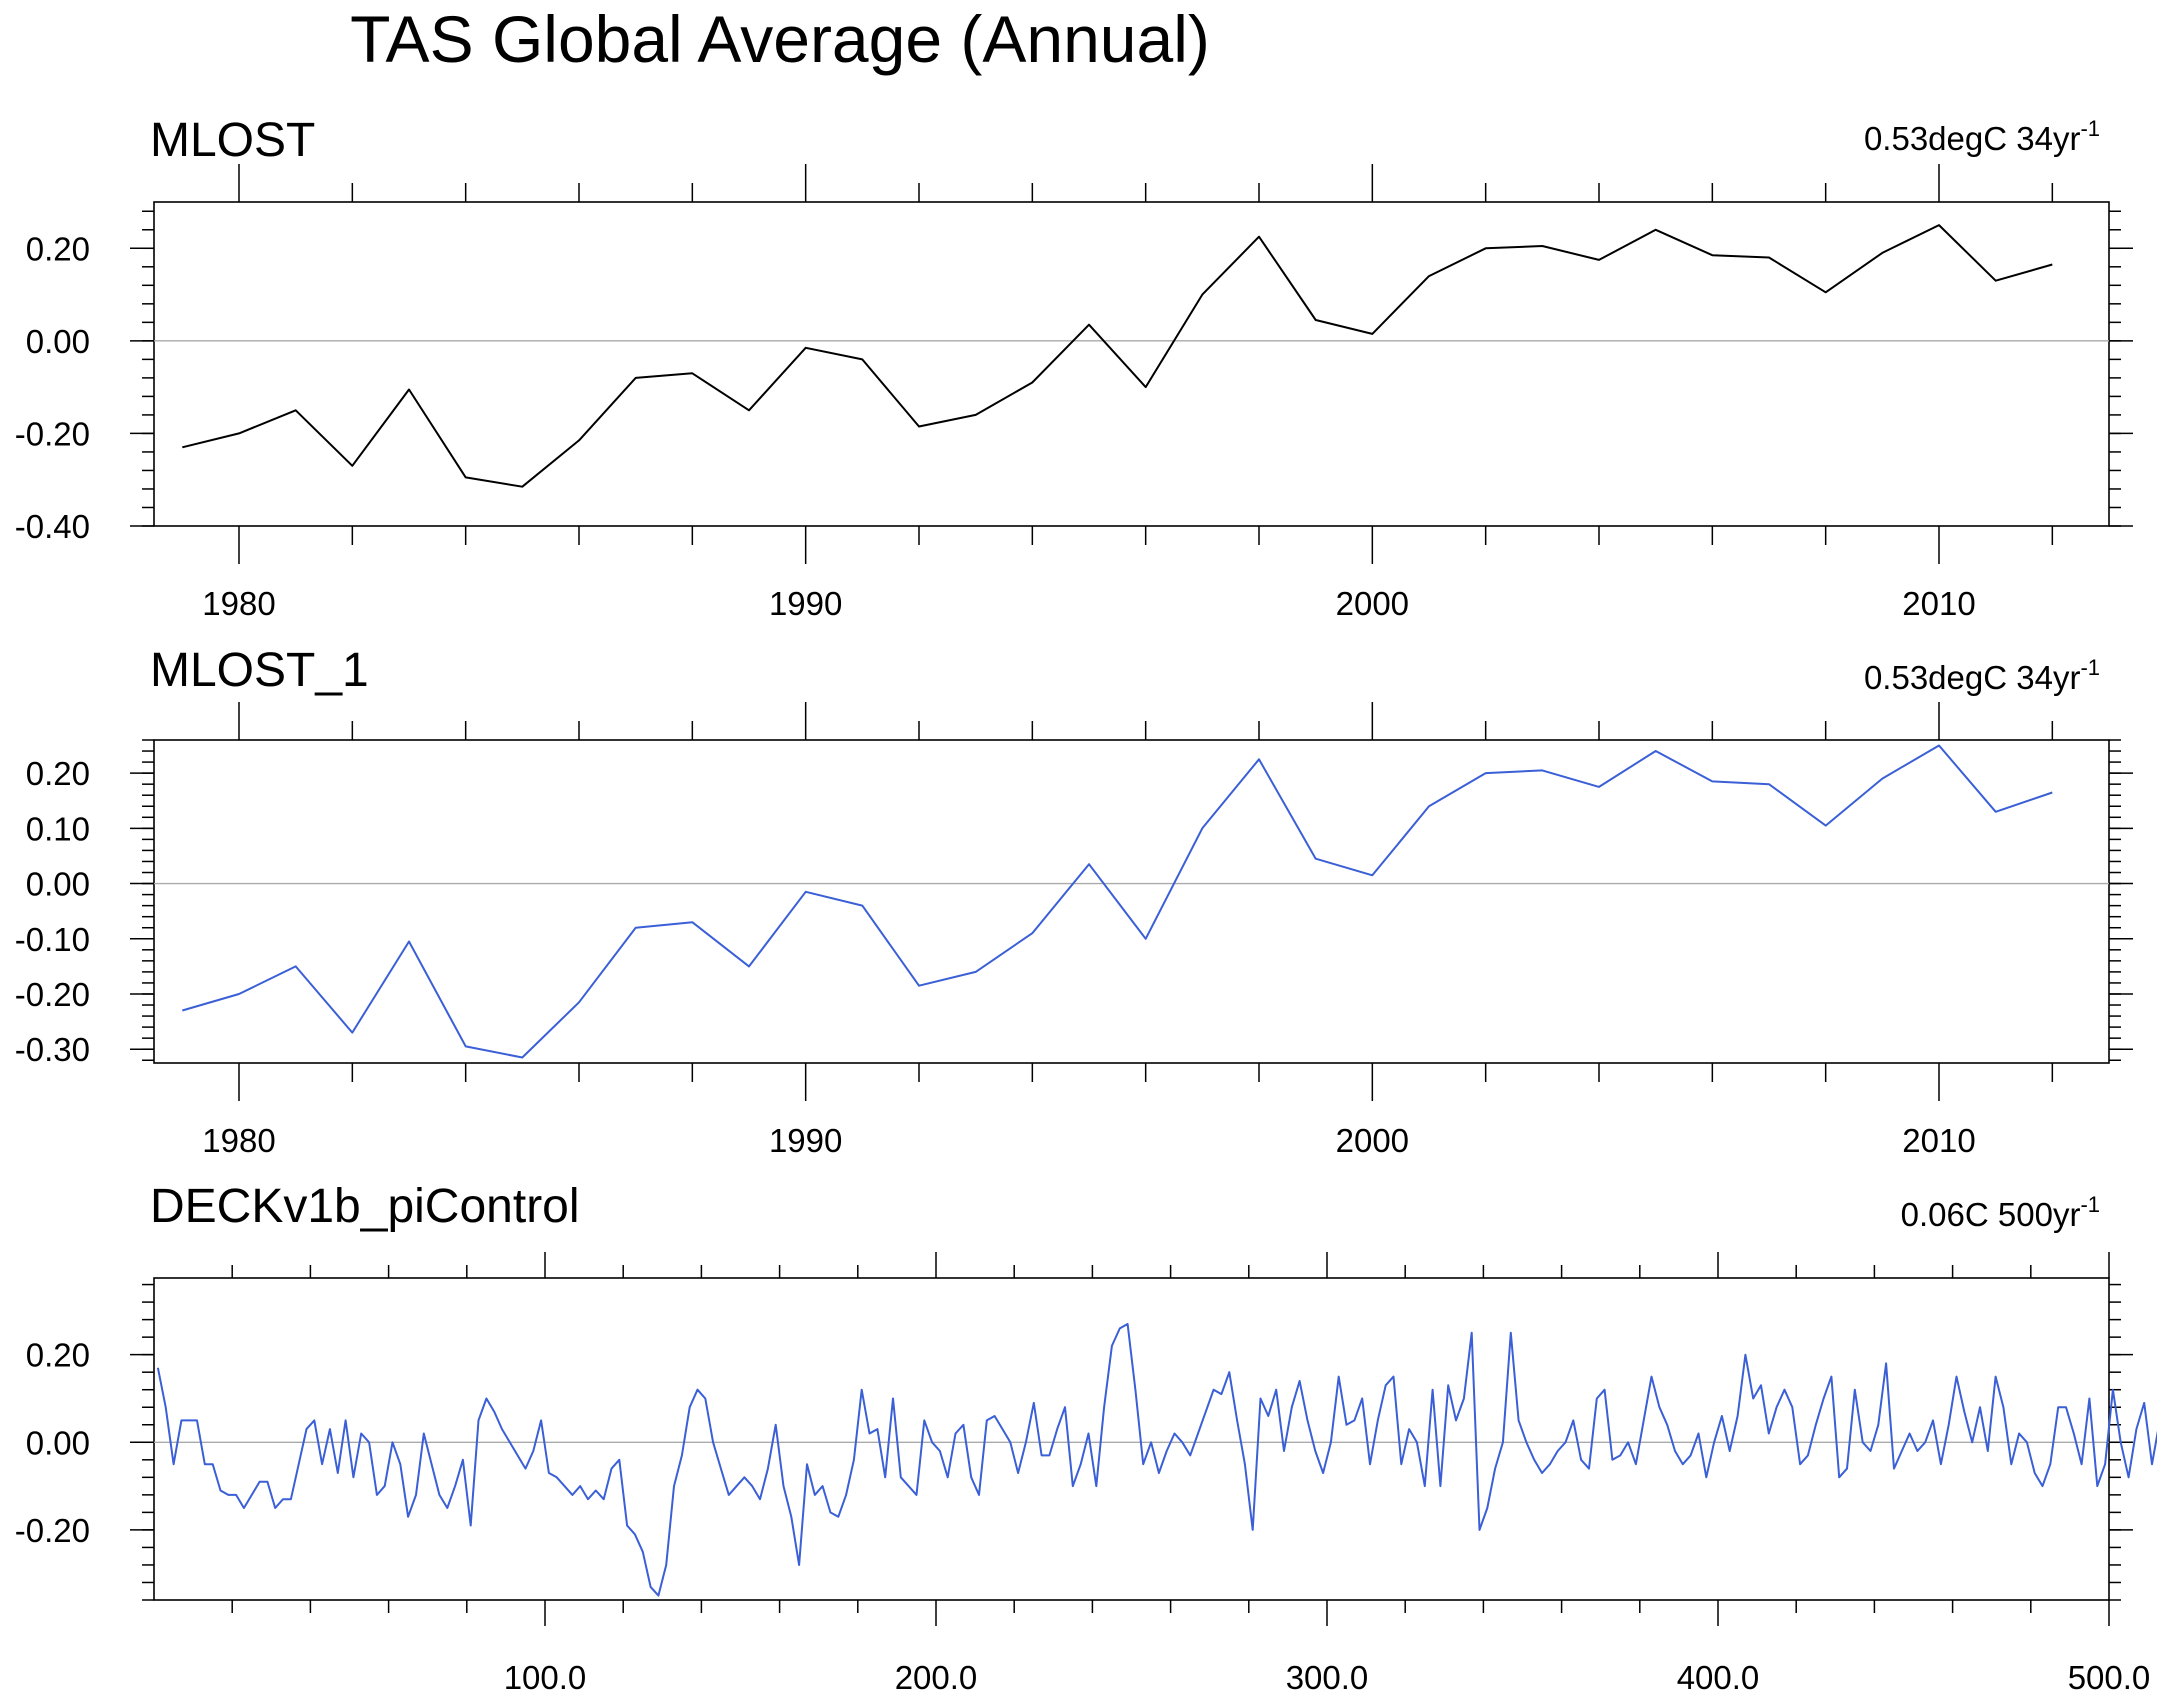 This screenshot has height=1703, width=2157. What do you see at coordinates (232, 140) in the screenshot?
I see `panel-title: MLOST` at bounding box center [232, 140].